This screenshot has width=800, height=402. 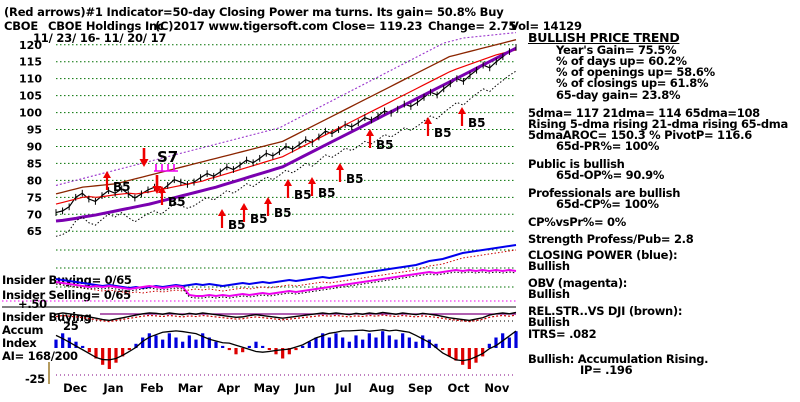 I want to click on svg-text: Jun, so click(x=305, y=388).